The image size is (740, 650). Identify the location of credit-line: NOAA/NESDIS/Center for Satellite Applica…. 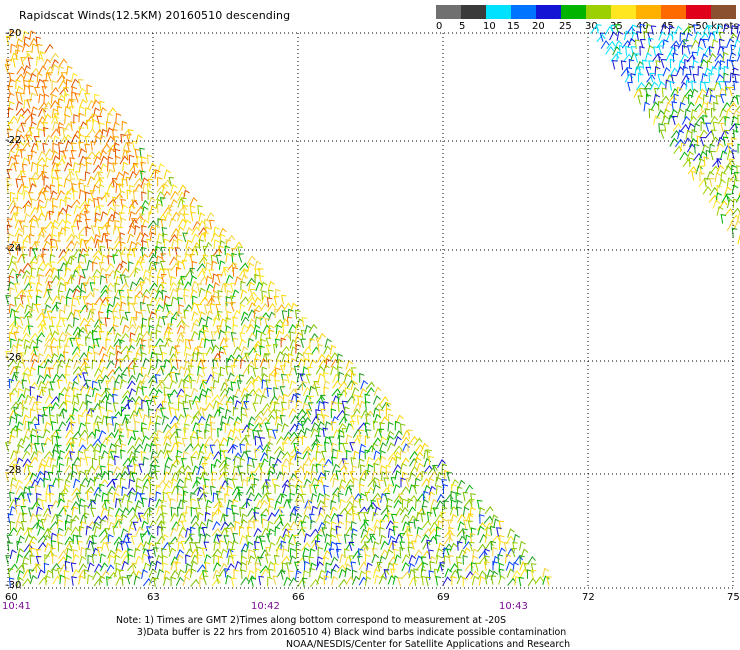
(428, 644).